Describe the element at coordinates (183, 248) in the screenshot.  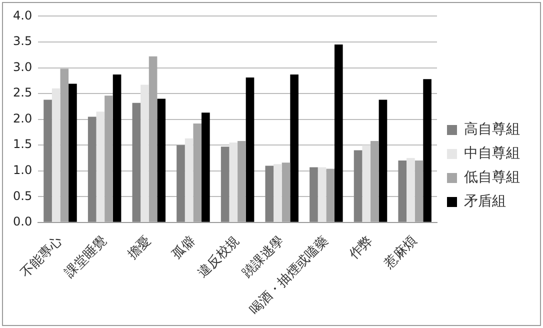
I see `x-tick-label: 孤僻` at that location.